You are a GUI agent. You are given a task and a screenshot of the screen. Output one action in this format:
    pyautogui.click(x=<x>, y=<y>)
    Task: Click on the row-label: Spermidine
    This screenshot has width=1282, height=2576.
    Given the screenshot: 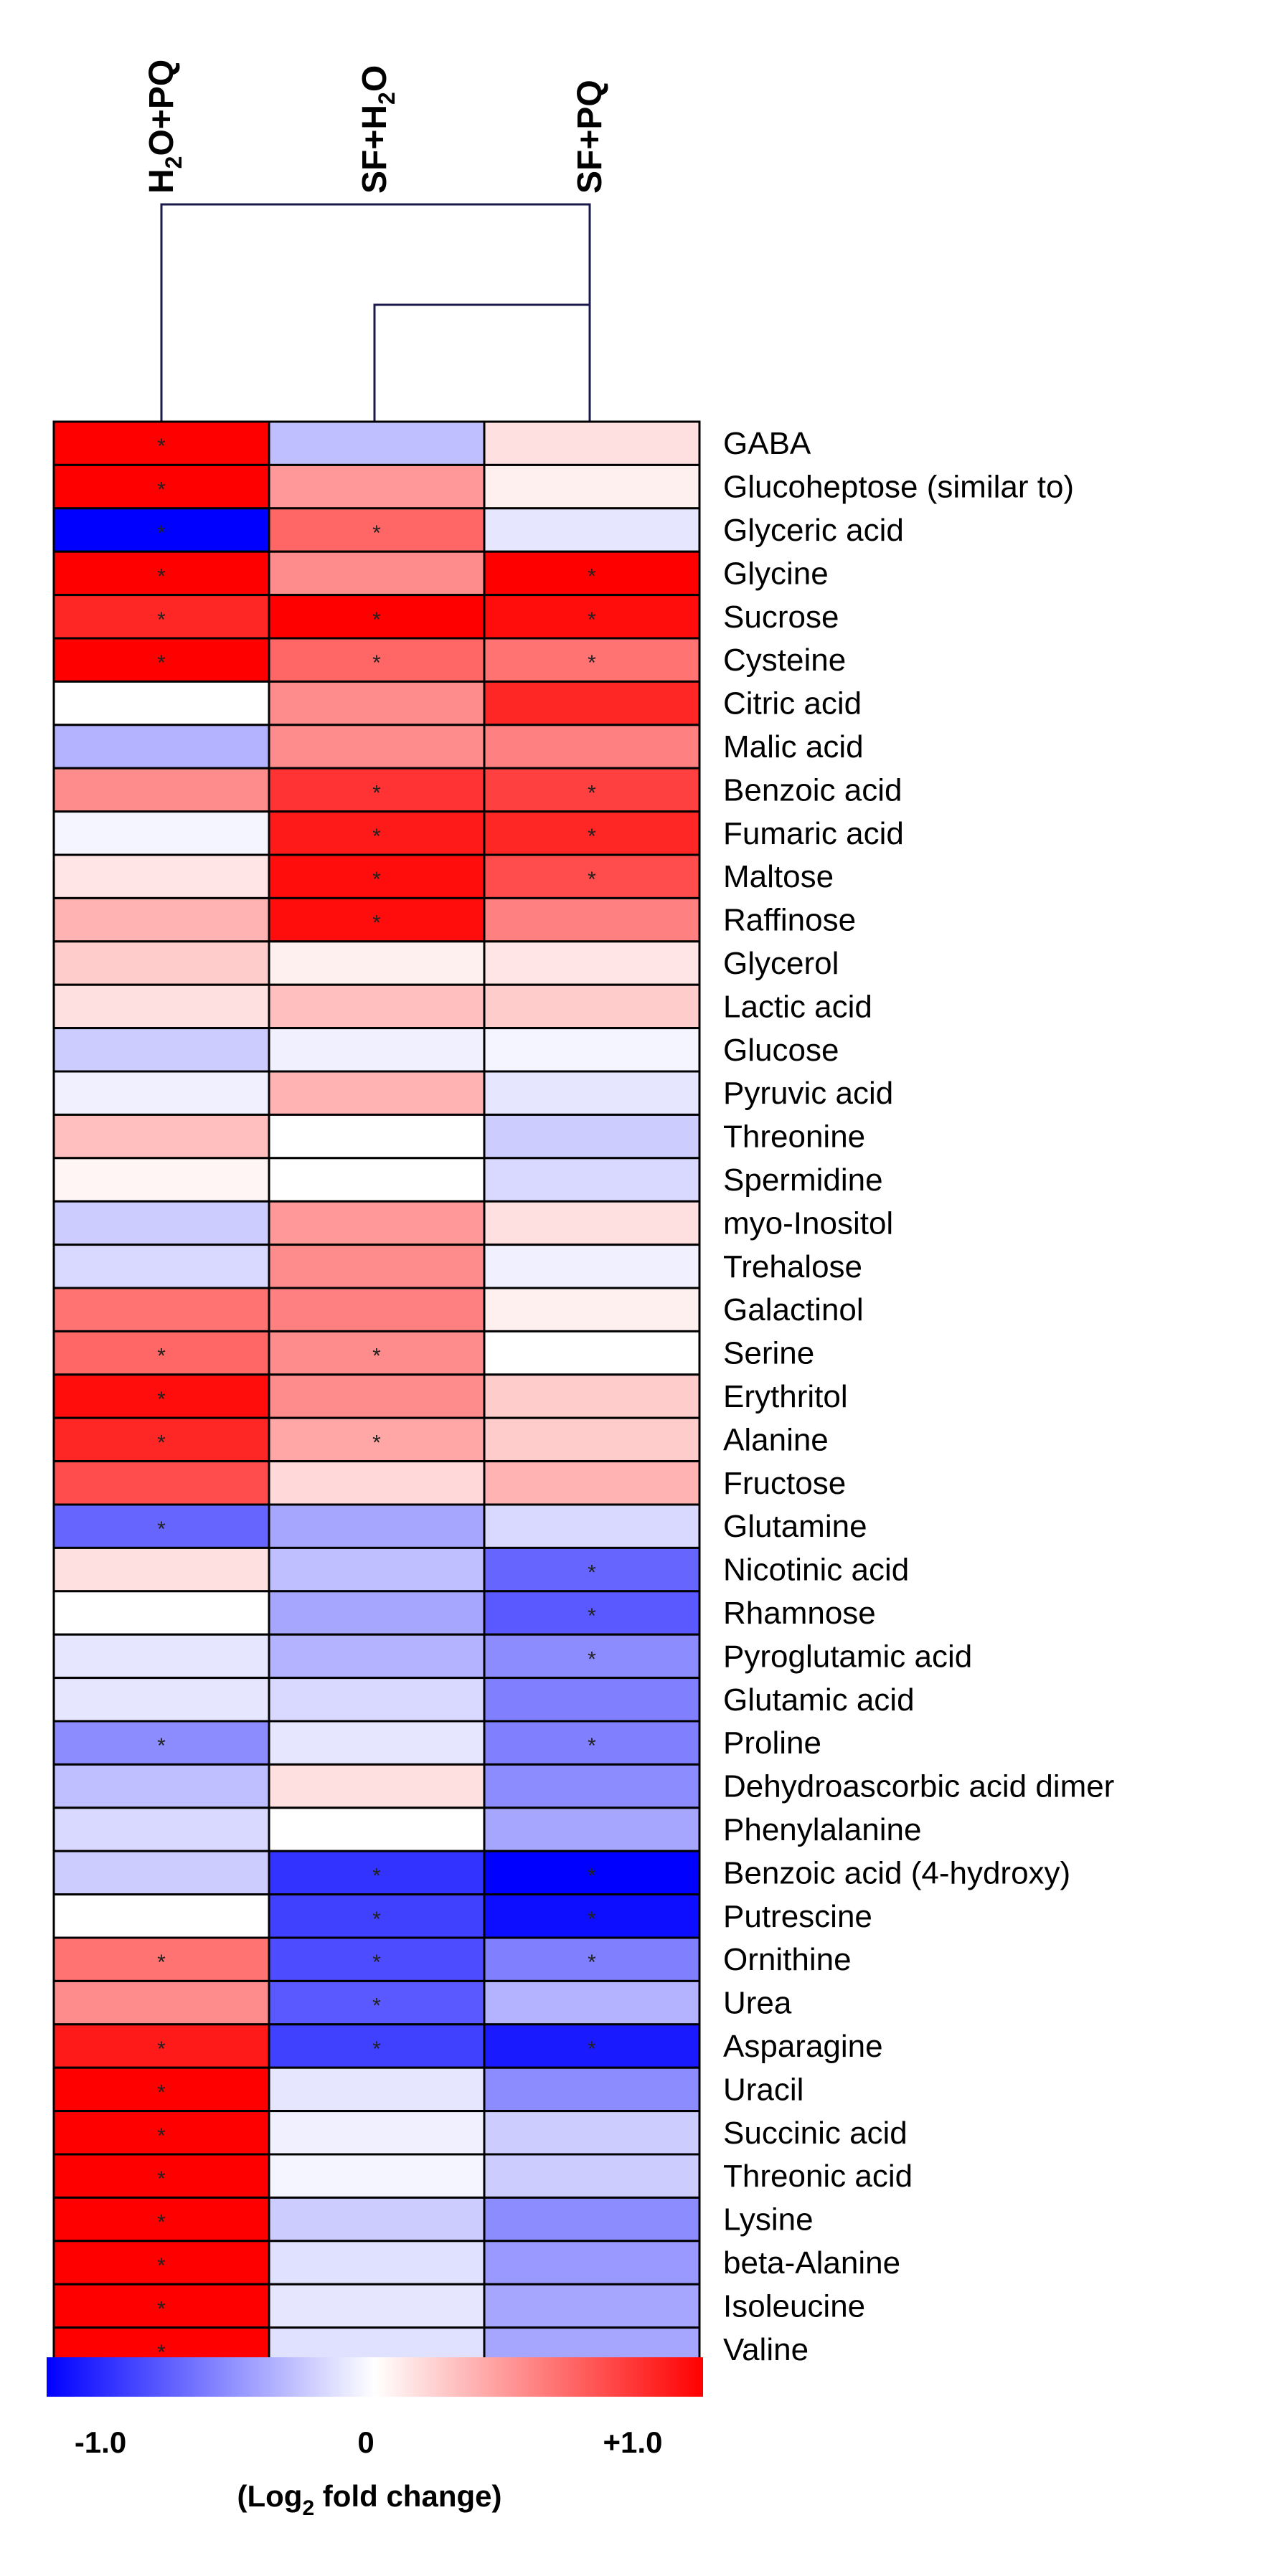 What is the action you would take?
    pyautogui.click(x=803, y=1180)
    